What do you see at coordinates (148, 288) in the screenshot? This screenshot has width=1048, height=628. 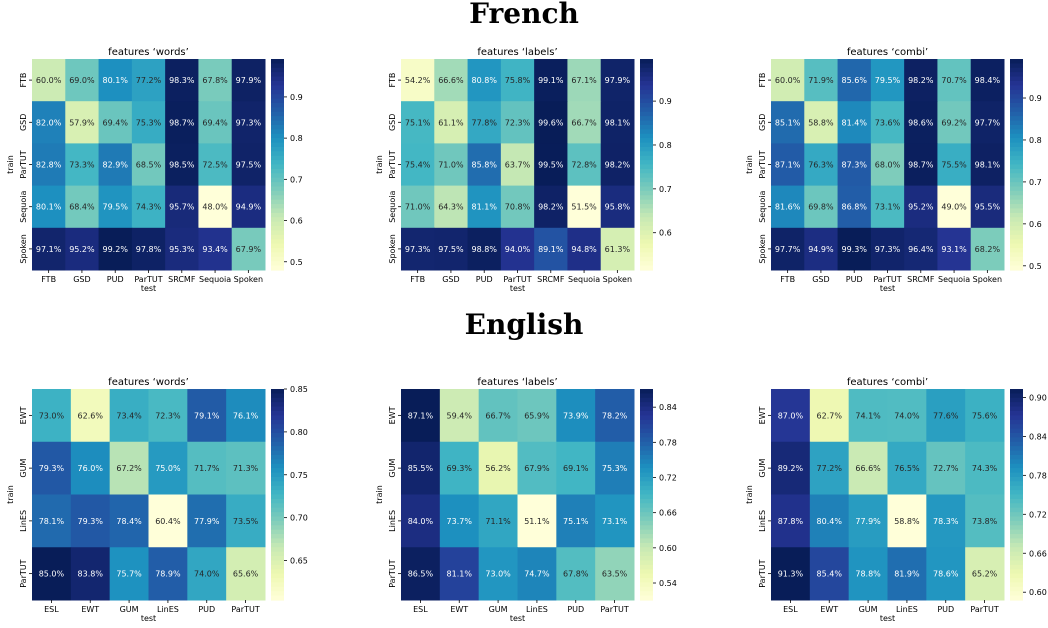 I see `x-axis-label: test` at bounding box center [148, 288].